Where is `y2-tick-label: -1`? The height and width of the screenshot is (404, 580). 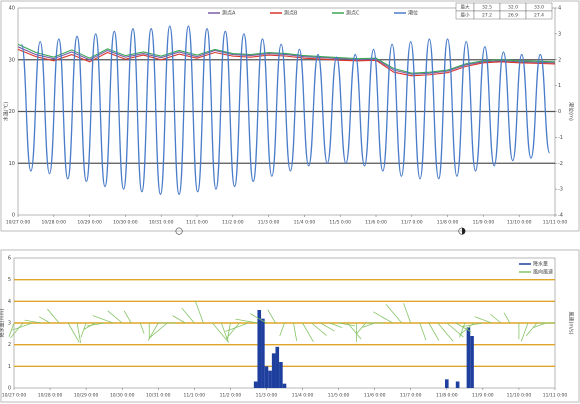 y2-tick-label: -1 is located at coordinates (560, 138).